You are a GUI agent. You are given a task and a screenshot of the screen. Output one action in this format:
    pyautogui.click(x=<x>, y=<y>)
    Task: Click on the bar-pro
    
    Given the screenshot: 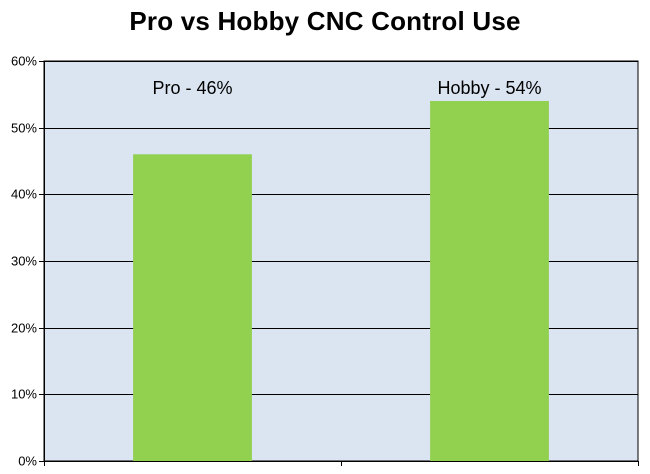 What is the action you would take?
    pyautogui.click(x=192, y=308)
    